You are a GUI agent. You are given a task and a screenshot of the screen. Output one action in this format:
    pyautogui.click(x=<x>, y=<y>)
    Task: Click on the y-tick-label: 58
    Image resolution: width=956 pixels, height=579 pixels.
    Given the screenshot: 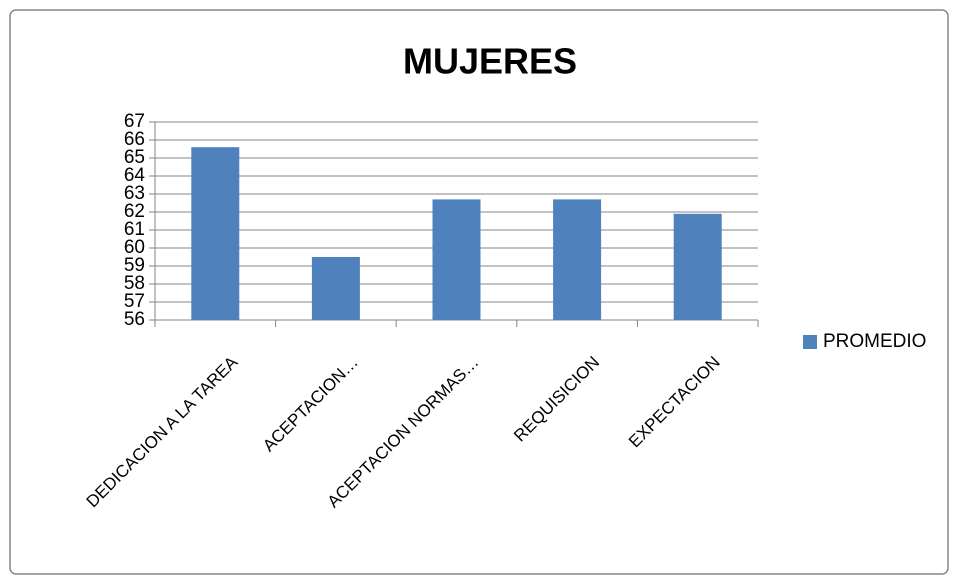 What is the action you would take?
    pyautogui.click(x=134, y=283)
    